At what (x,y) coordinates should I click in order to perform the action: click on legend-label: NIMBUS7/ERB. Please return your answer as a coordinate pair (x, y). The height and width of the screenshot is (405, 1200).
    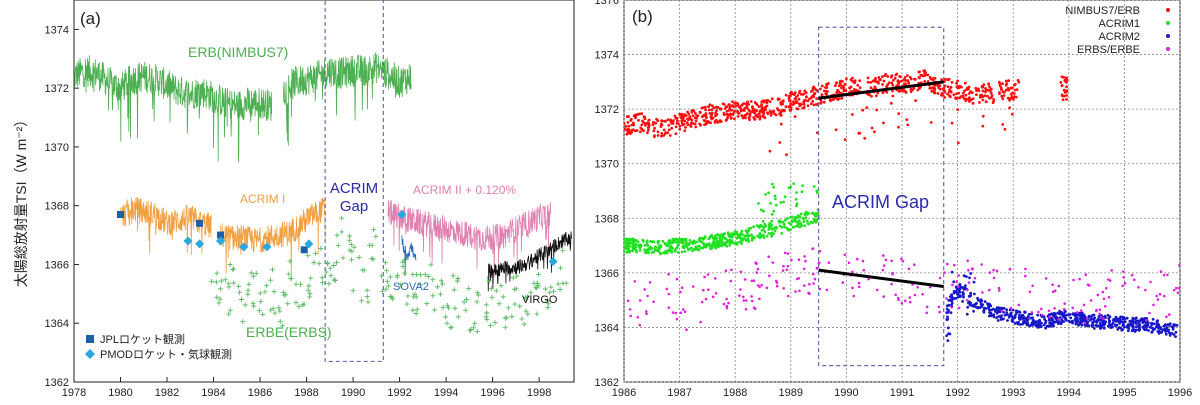
    Looking at the image, I should click on (1102, 11).